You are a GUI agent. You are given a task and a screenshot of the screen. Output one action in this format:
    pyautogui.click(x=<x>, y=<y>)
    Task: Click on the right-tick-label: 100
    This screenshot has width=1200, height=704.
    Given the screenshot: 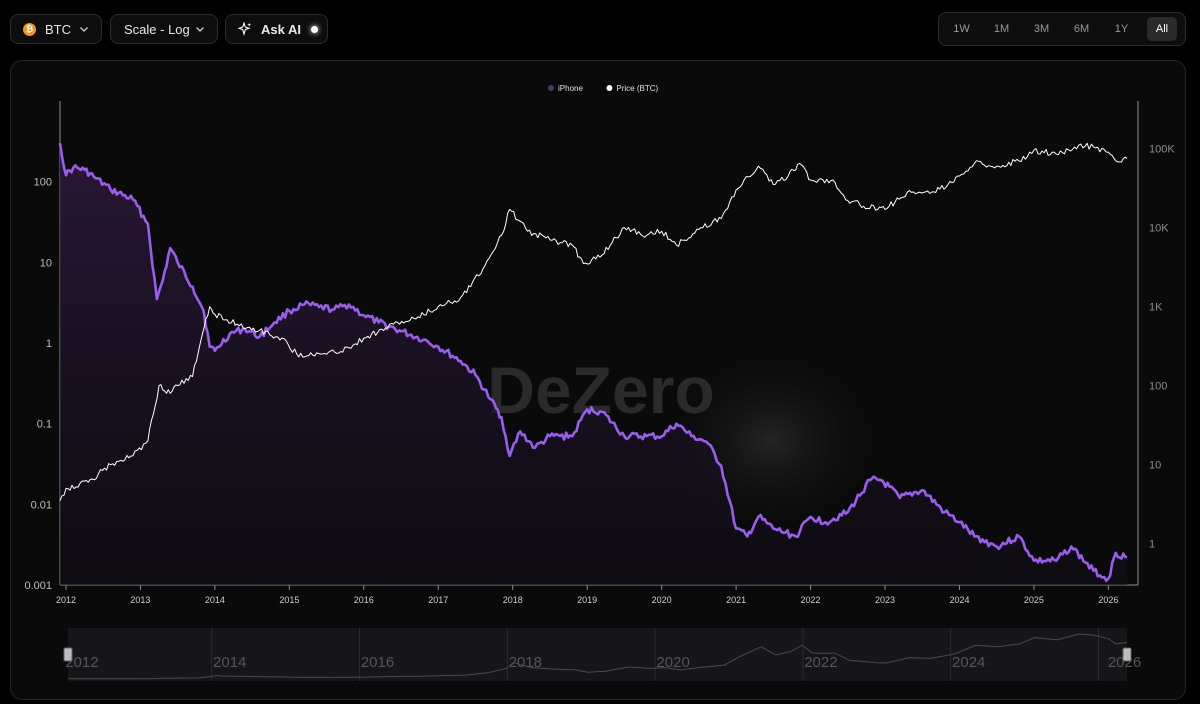 What is the action you would take?
    pyautogui.click(x=1158, y=387)
    